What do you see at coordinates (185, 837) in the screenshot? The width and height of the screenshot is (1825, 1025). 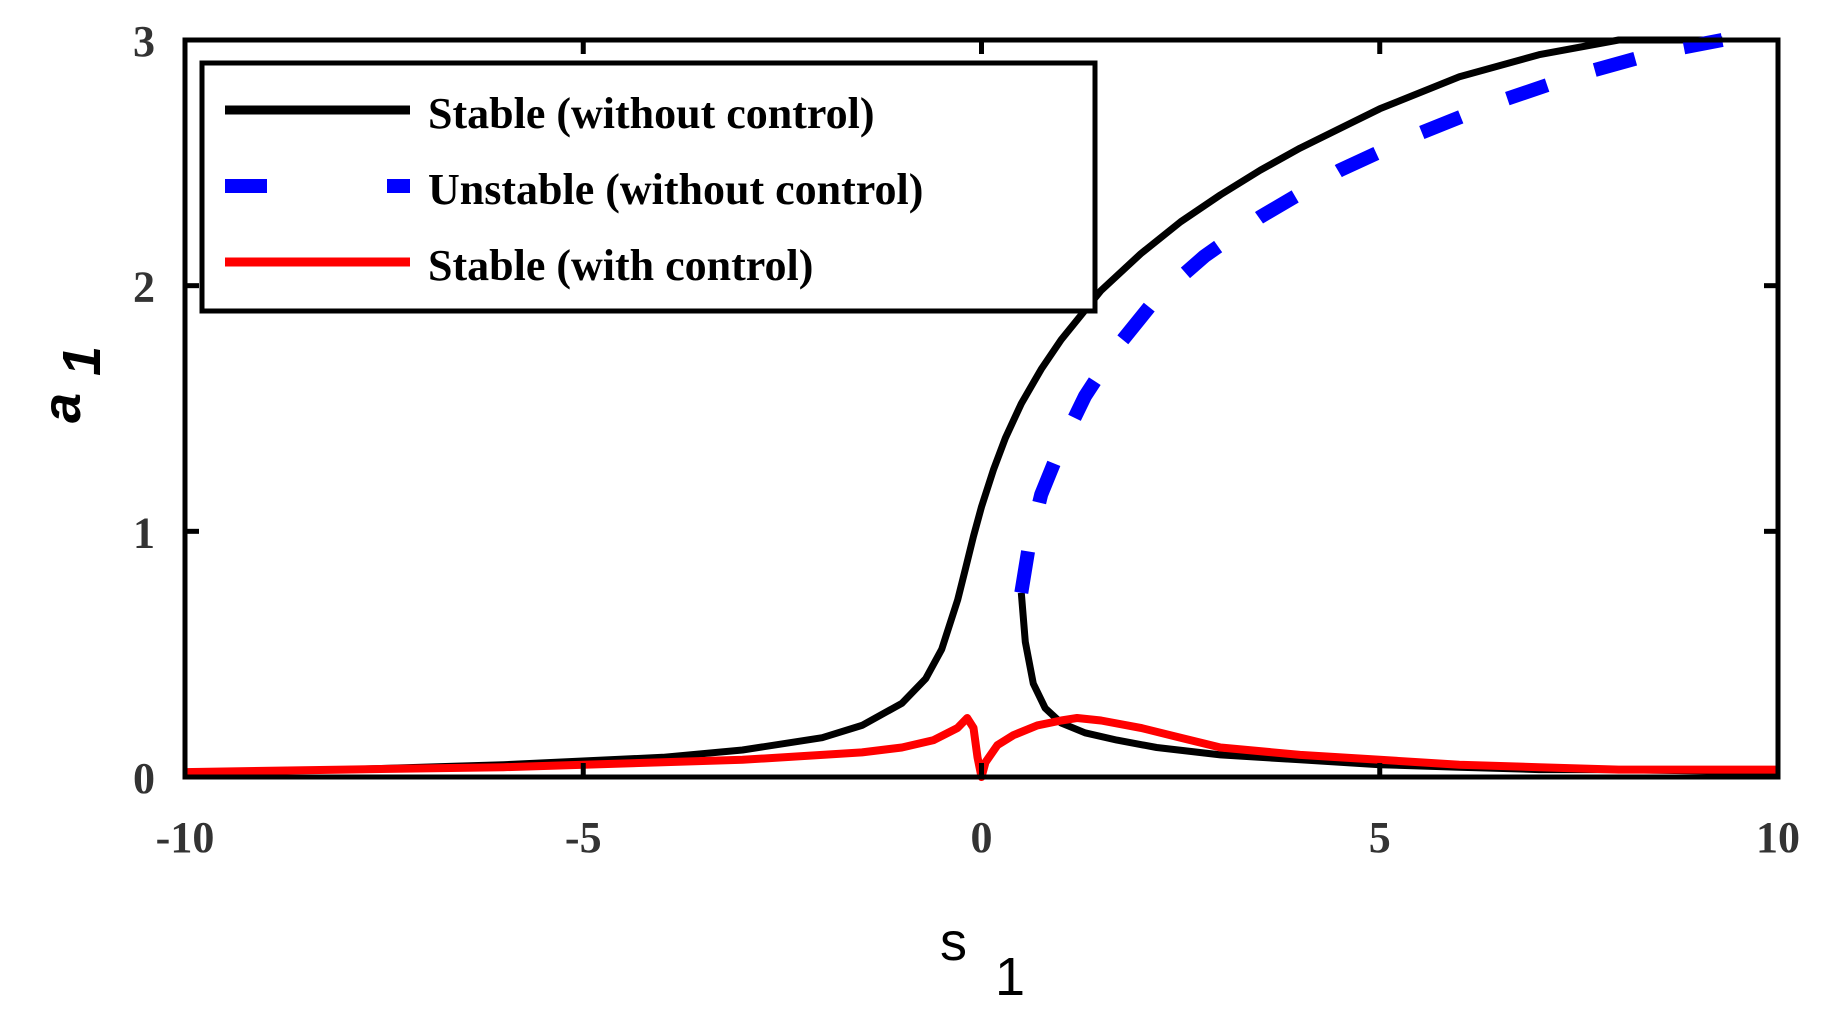 I see `x-tick-label: -10` at bounding box center [185, 837].